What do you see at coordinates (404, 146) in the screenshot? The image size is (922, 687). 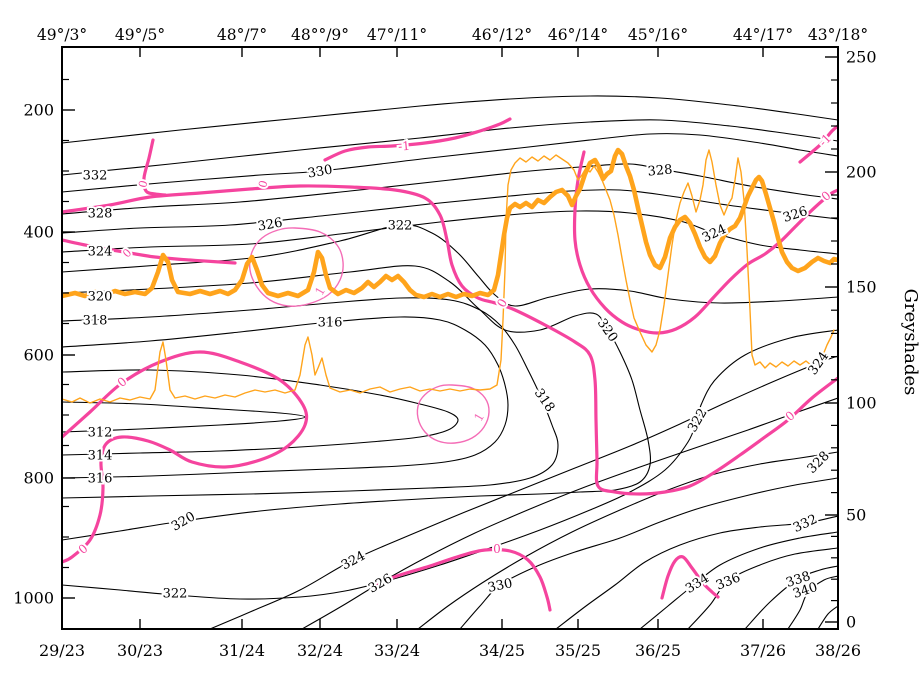 I see `pink-thick-label: -1` at bounding box center [404, 146].